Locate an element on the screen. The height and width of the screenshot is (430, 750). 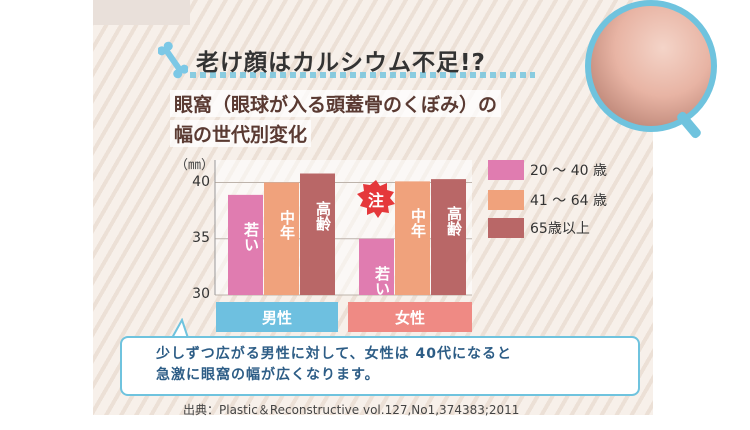
note-badge: 注 is located at coordinates (376, 199).